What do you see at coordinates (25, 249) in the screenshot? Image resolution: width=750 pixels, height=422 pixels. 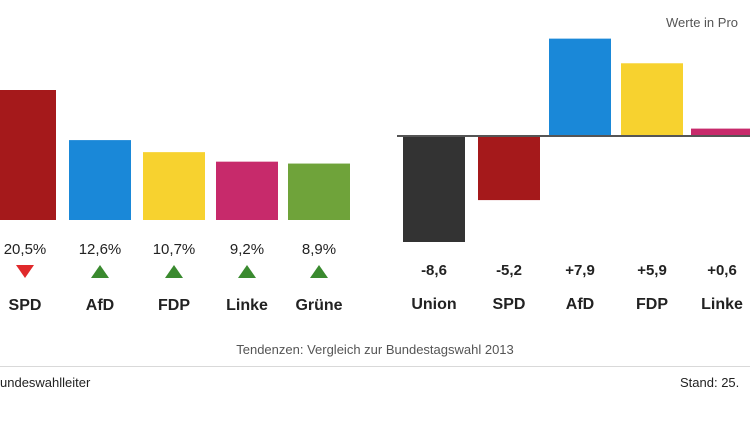 I see `value-label-spd: 20,5%` at bounding box center [25, 249].